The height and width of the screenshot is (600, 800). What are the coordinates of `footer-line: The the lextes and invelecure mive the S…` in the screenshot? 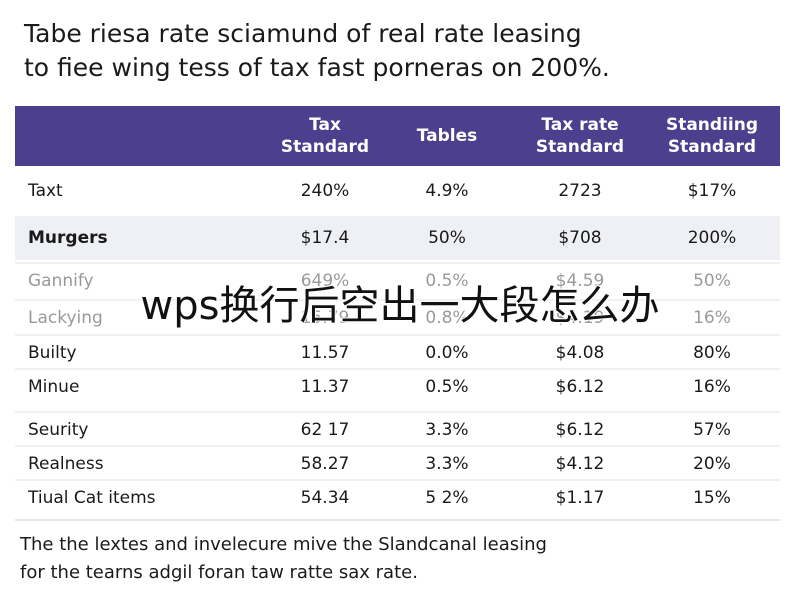 It's located at (283, 544).